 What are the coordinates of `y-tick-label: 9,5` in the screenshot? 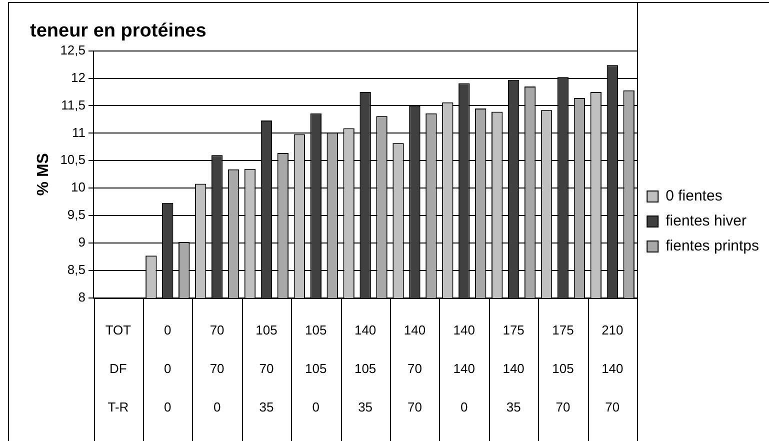 It's located at (76, 214).